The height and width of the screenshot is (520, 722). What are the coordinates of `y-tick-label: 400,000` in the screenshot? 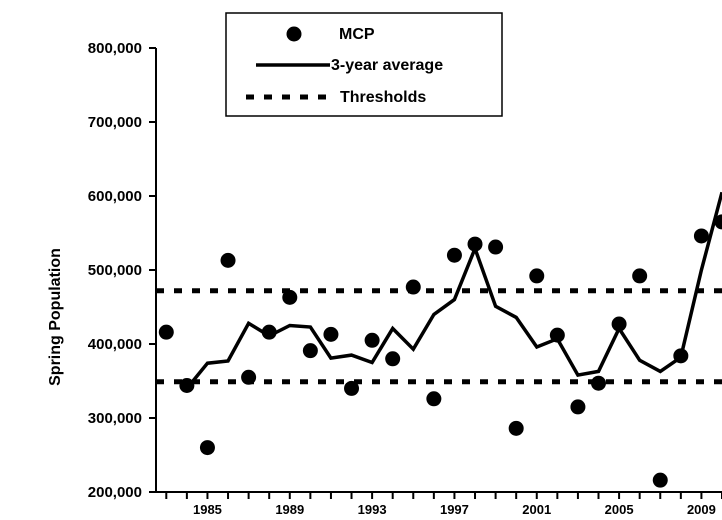 It's located at (115, 344).